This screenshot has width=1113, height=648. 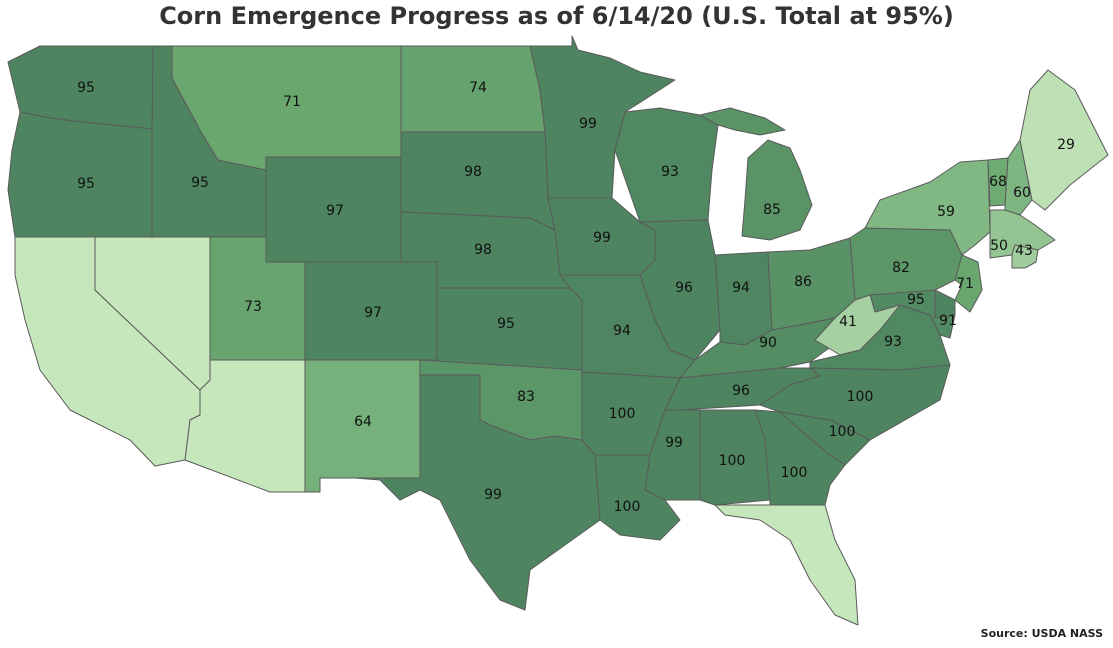 What do you see at coordinates (292, 102) in the screenshot?
I see `state-label-mt: 71` at bounding box center [292, 102].